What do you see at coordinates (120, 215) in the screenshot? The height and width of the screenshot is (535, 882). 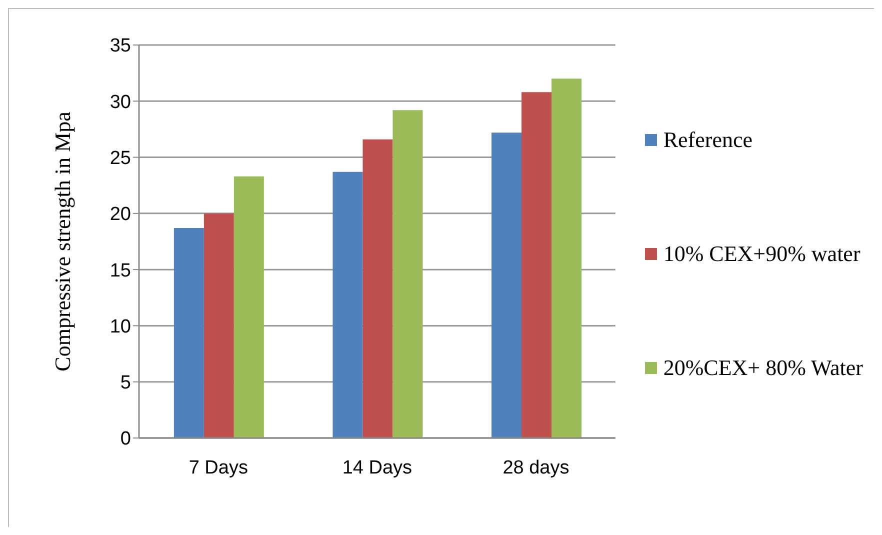 I see `y-tick-label: 20` at bounding box center [120, 215].